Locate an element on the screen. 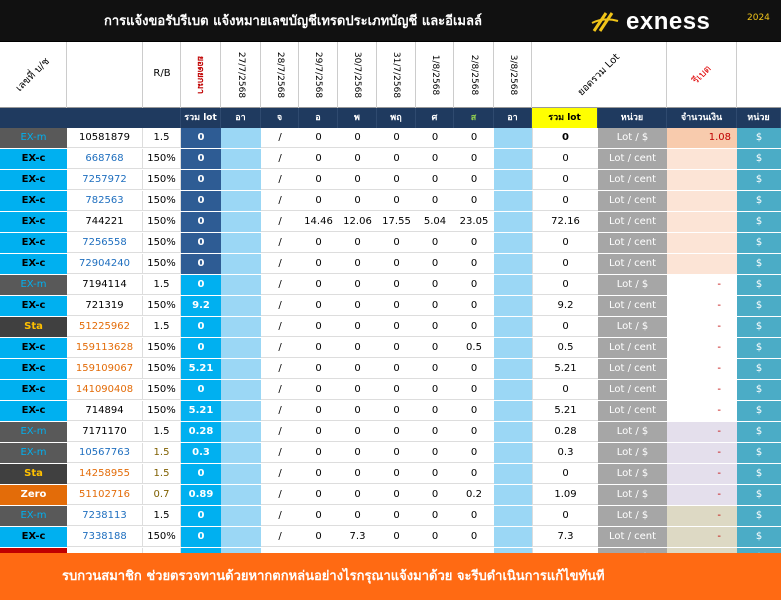 The image size is (781, 600). table-row: EX-c 7338188 150% 0/0 7.3 0 0 0 7.3 Lot / cent - $ is located at coordinates (390, 537).